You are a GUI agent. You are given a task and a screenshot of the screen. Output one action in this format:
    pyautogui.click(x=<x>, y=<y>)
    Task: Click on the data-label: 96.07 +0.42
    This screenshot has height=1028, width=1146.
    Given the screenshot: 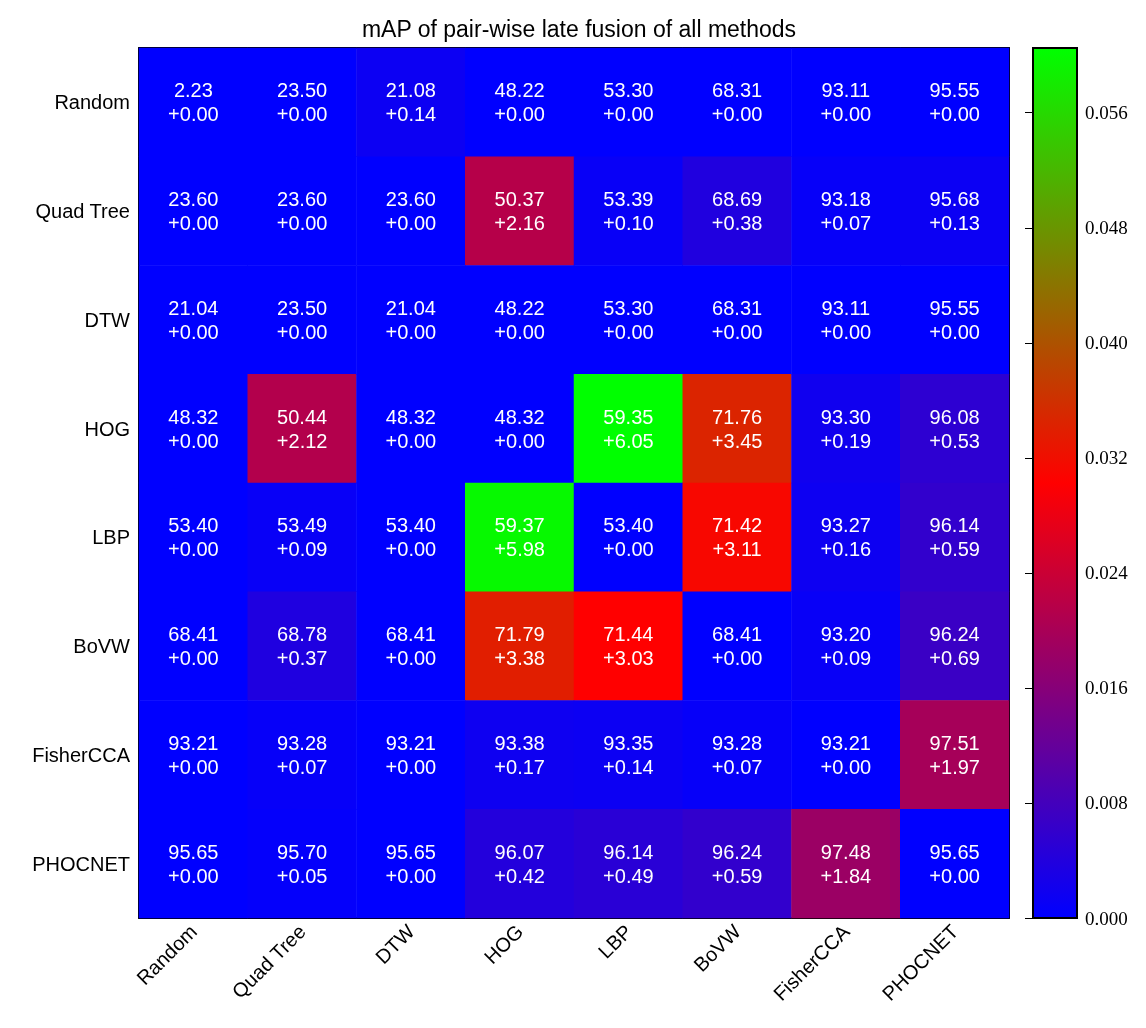 What is the action you would take?
    pyautogui.click(x=519, y=863)
    